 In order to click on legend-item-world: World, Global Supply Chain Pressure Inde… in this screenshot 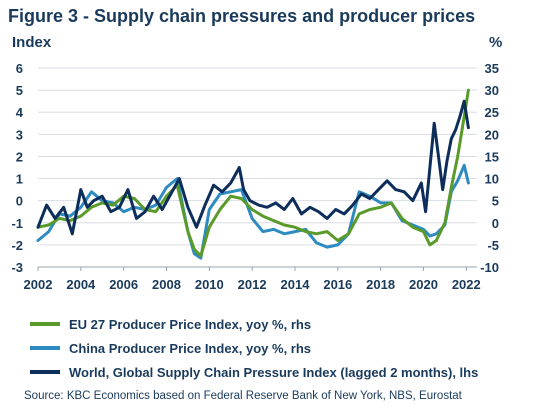, I will do `click(254, 372)`.